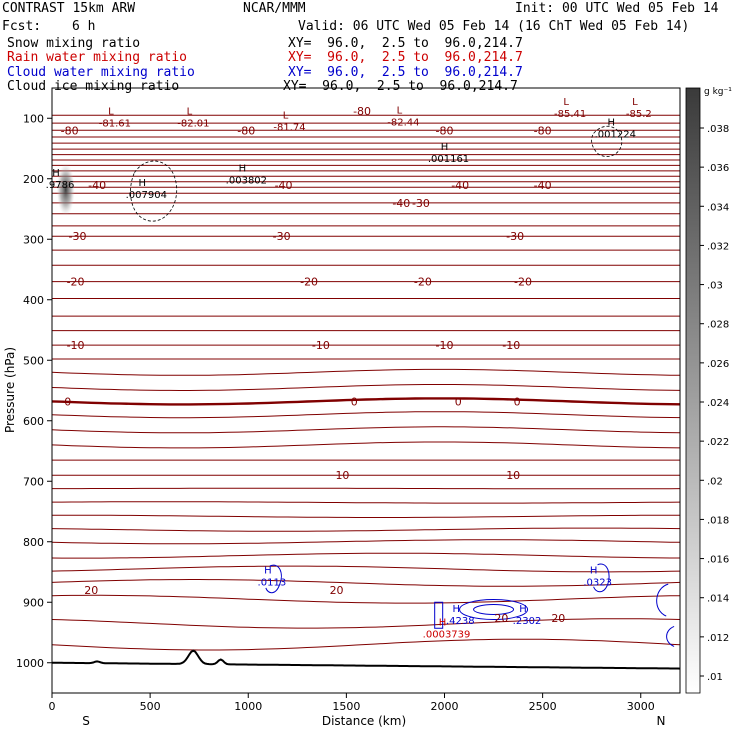  Describe the element at coordinates (693, 390) in the screenshot. I see `colorbar` at that location.